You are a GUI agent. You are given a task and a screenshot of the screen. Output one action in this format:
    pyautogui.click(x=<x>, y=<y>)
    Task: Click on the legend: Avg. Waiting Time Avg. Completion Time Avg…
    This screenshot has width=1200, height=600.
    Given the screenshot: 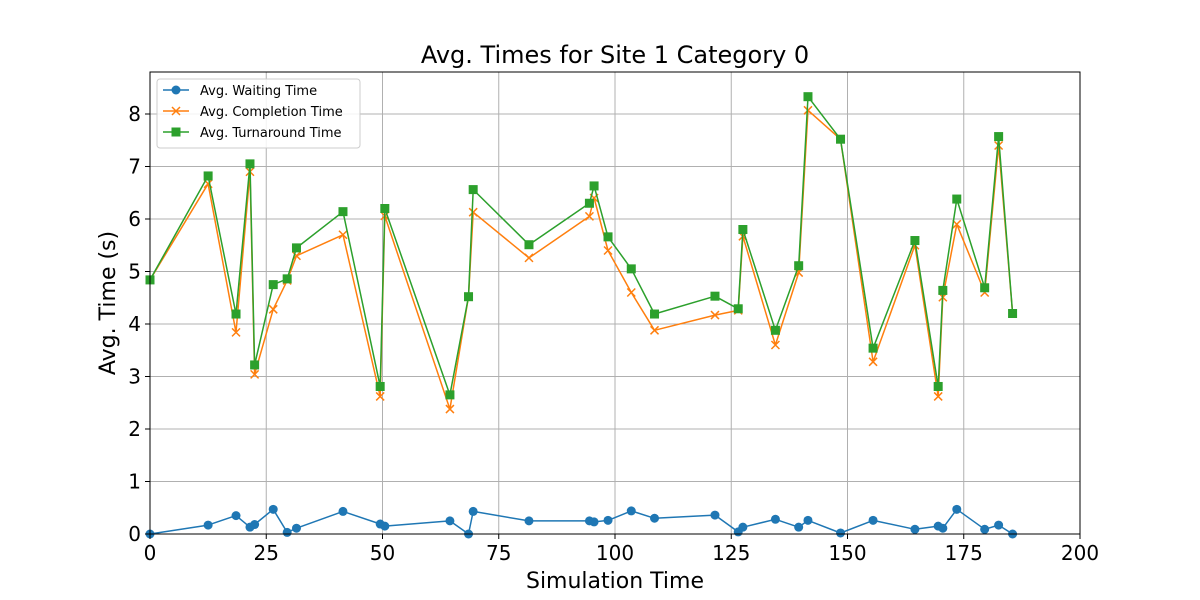 What is the action you would take?
    pyautogui.click(x=258, y=113)
    